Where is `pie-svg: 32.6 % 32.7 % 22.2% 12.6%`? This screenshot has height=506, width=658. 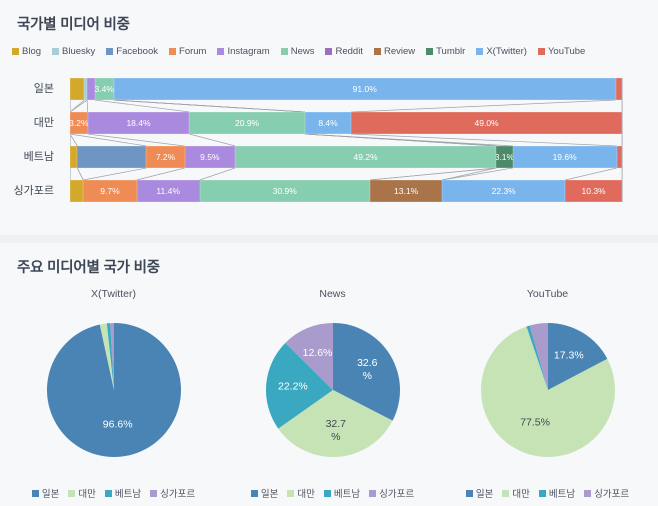 pie-svg: 32.6 % 32.7 % 22.2% 12.6% is located at coordinates (332, 390).